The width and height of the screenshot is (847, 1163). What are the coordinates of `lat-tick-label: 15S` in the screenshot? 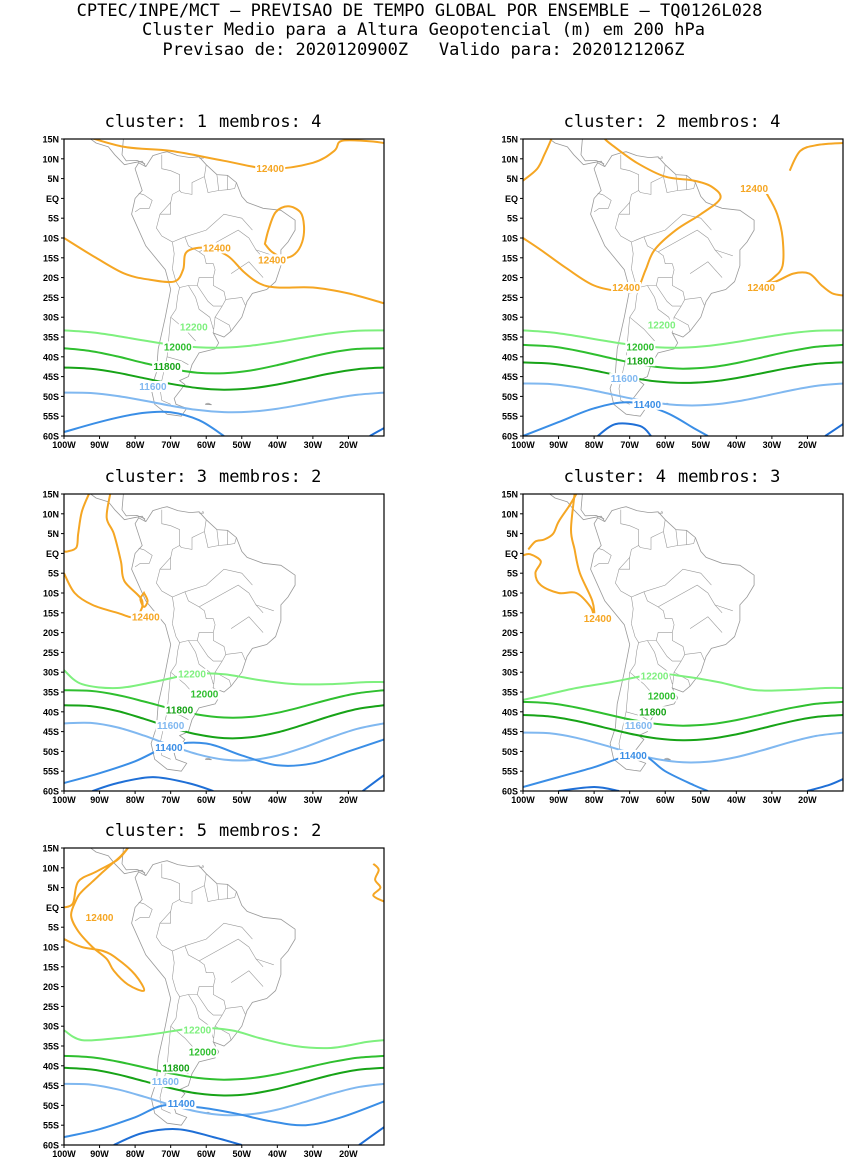 It's located at (51, 258).